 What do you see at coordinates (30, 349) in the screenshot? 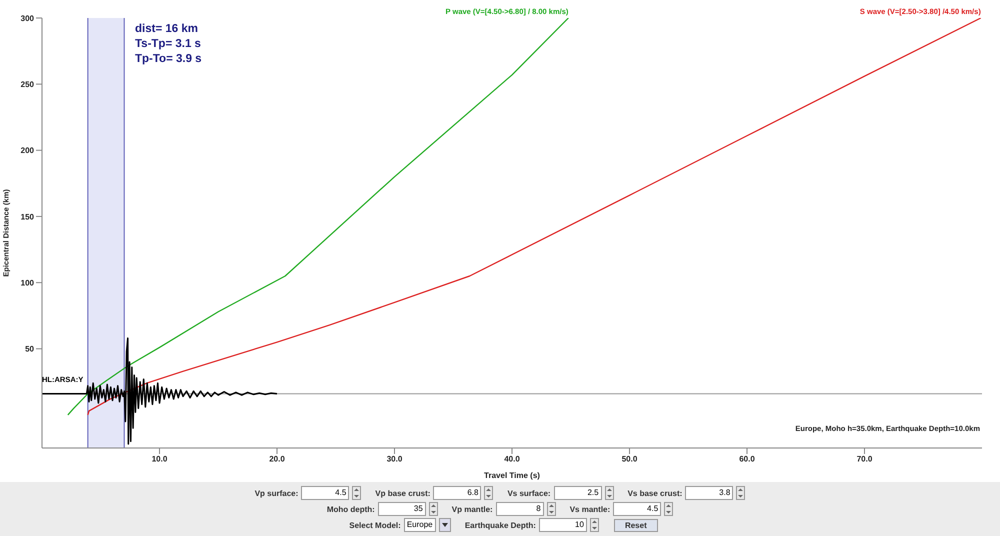
I see `y-tick-label: 50` at bounding box center [30, 349].